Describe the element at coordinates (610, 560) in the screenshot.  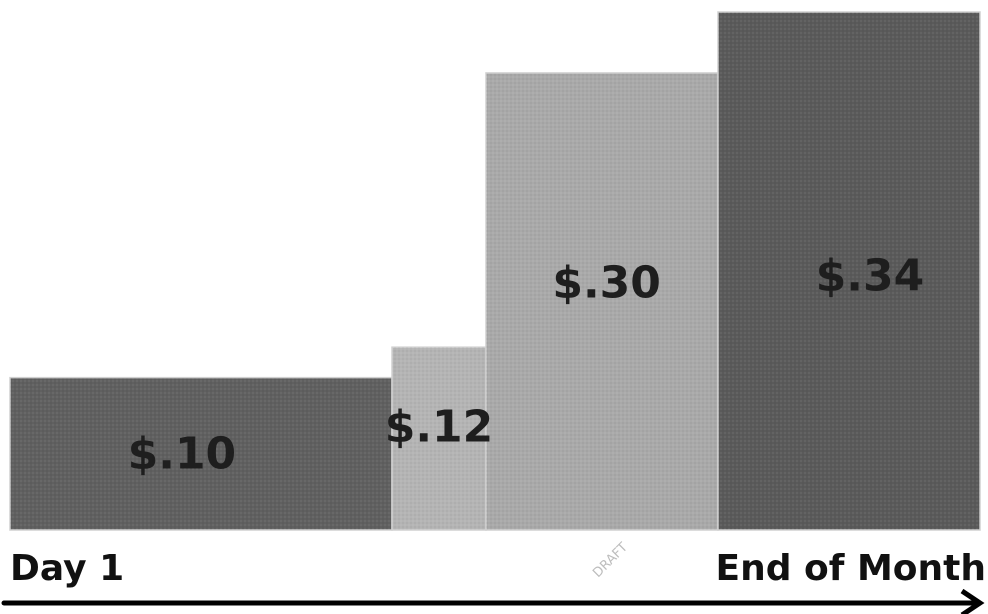
I see `draft-watermark: DRAFT` at that location.